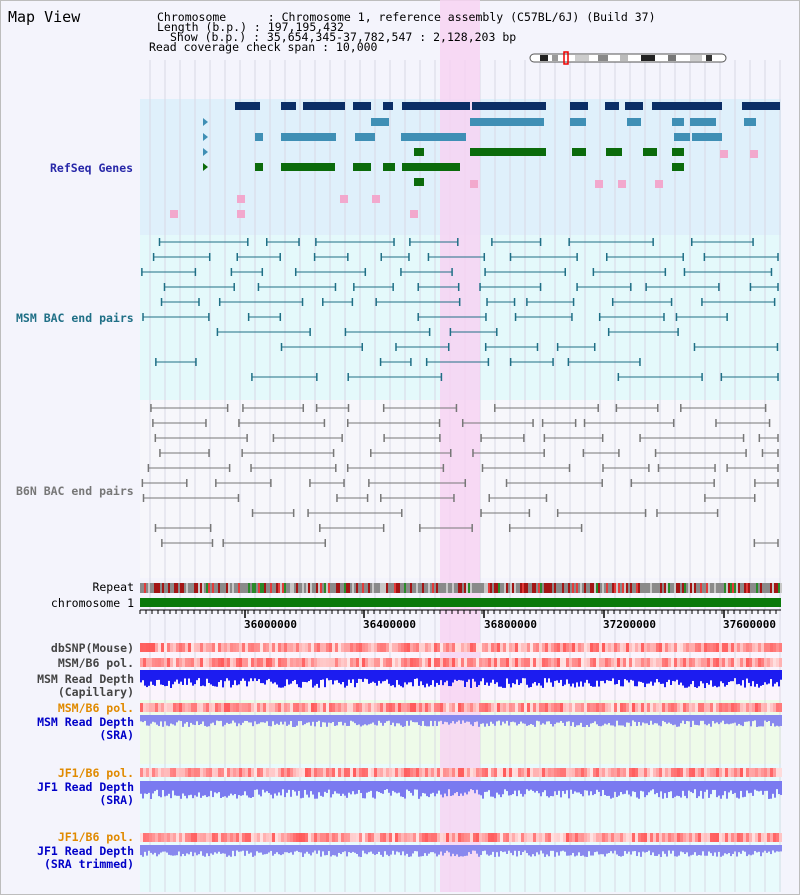 The width and height of the screenshot is (800, 895). What do you see at coordinates (95, 692) in the screenshot?
I see `msm-depth-cap-label-2: (Capillary)` at bounding box center [95, 692].